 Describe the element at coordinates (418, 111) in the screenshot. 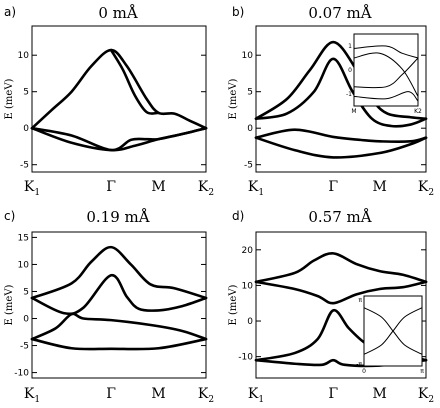

I see `inset-x-tick-label: K2` at that location.